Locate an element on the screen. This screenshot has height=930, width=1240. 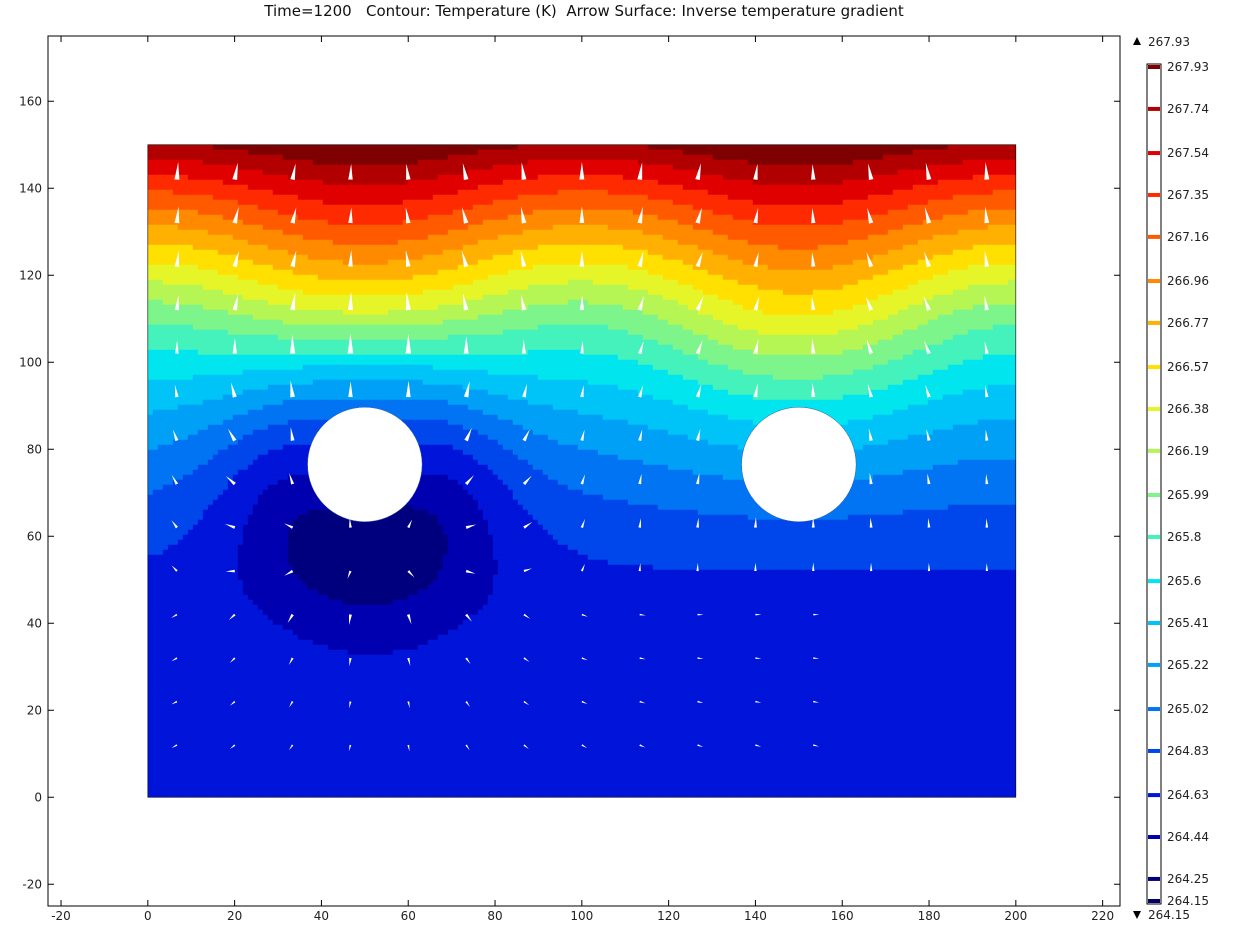
pipe-holes is located at coordinates (582, 464).